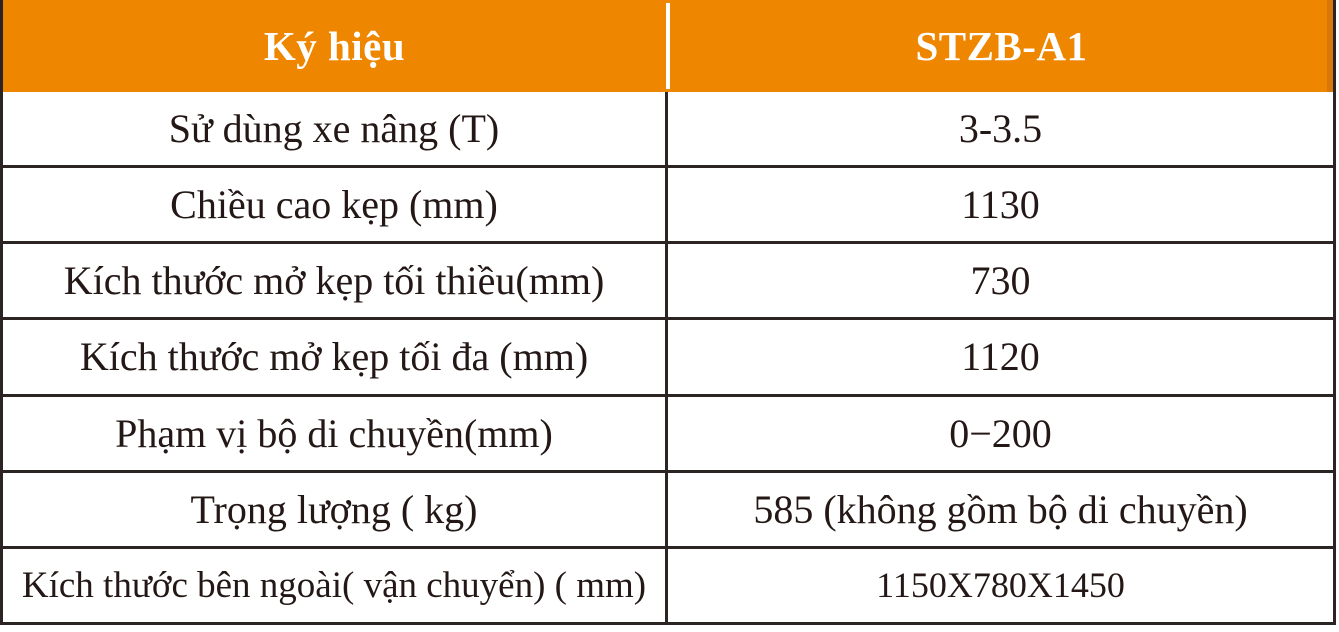 The image size is (1339, 632). I want to click on table-row: Sử dùng xe nâng (T) 3-3.5, so click(668, 129).